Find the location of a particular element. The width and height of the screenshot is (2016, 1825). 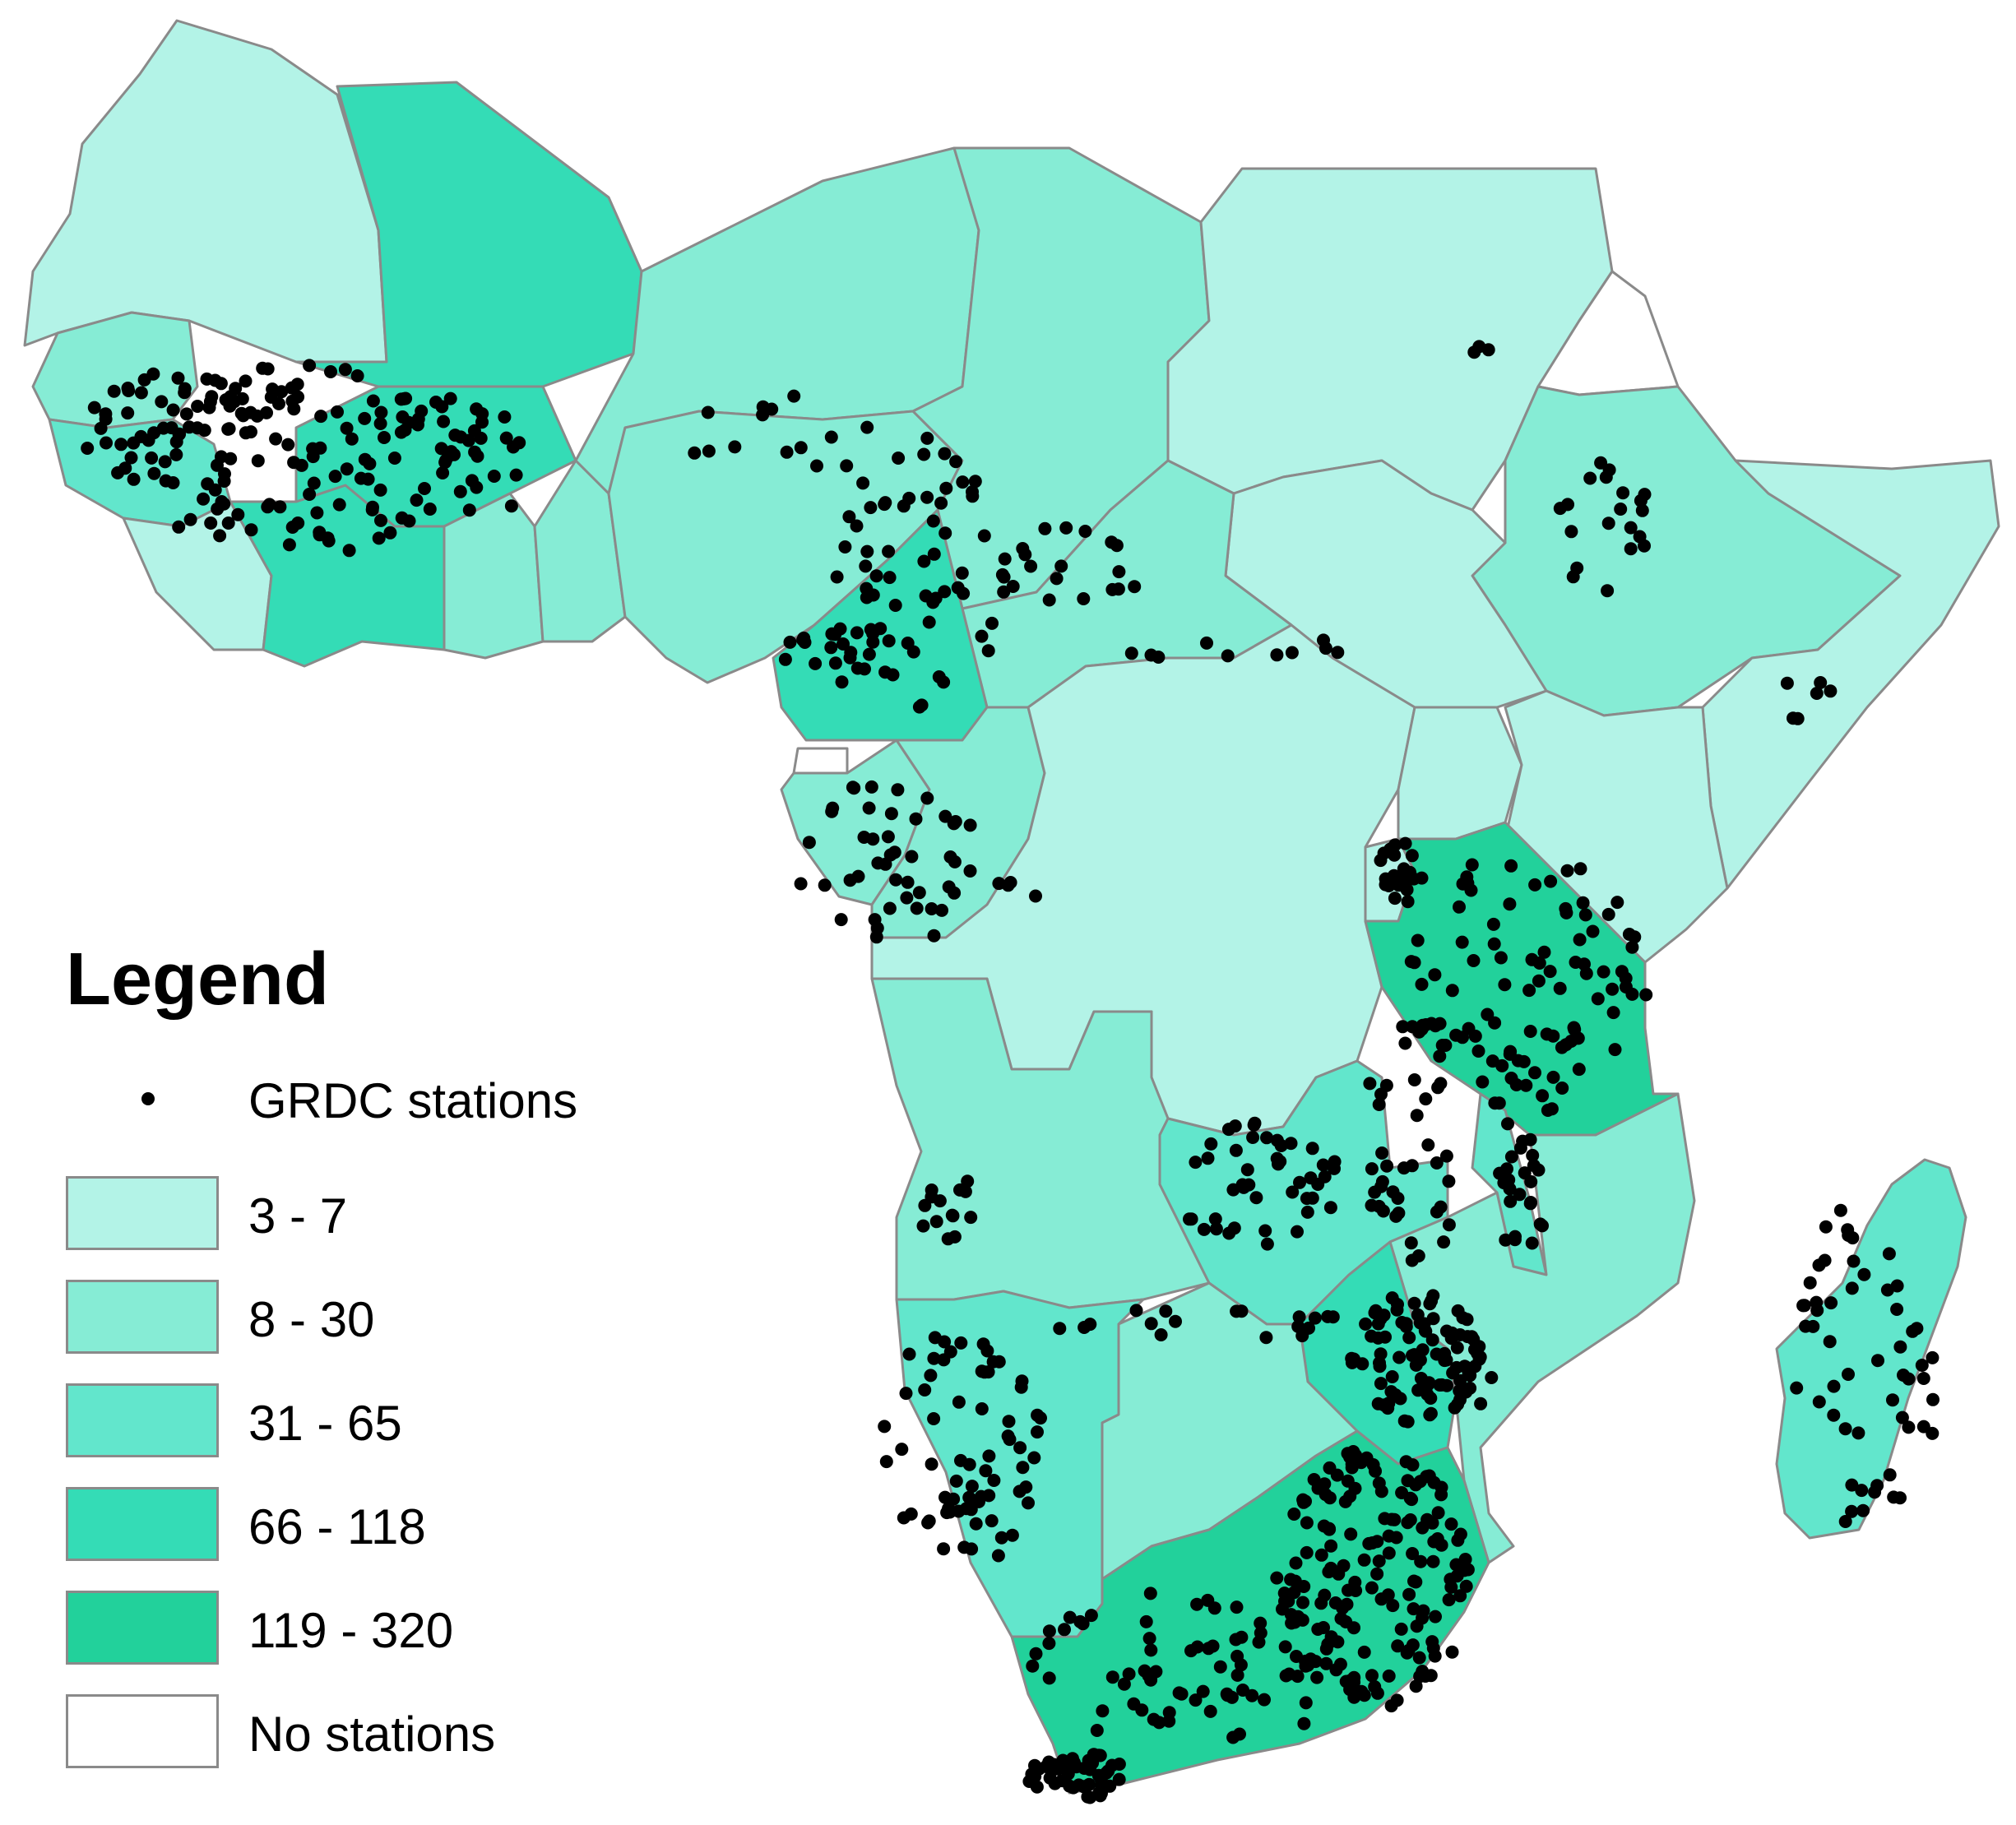

country-uganda is located at coordinates (1460, 773).